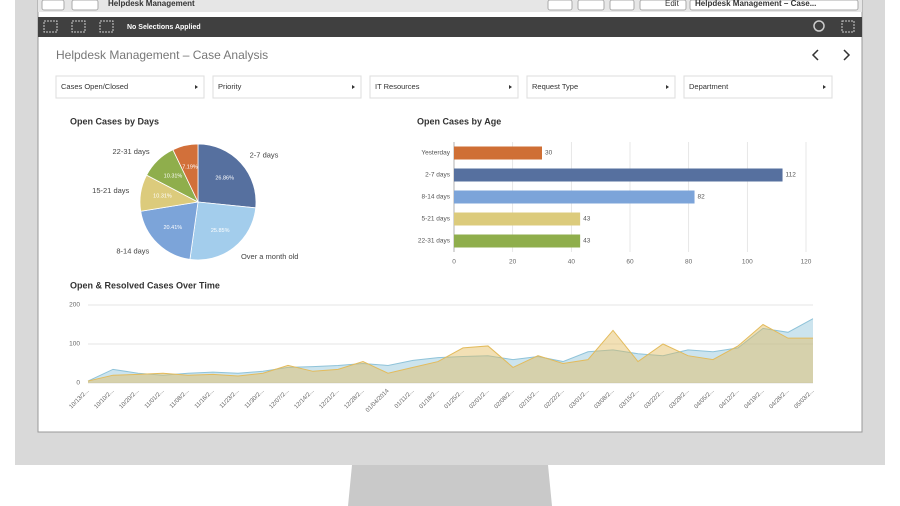 This screenshot has height=506, width=900. What do you see at coordinates (555, 86) in the screenshot?
I see `filter-label: Request Type` at bounding box center [555, 86].